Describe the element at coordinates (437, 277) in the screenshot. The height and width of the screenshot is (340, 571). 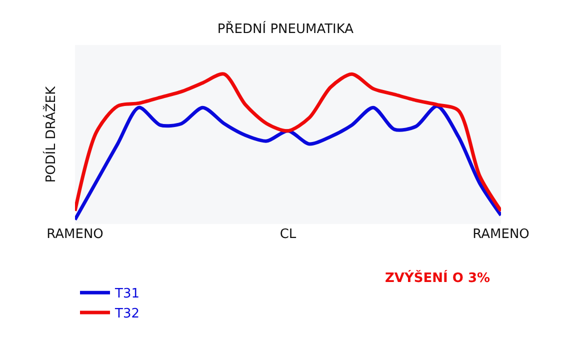
I see `text: ZVÝŠENÍ O 3%` at that location.